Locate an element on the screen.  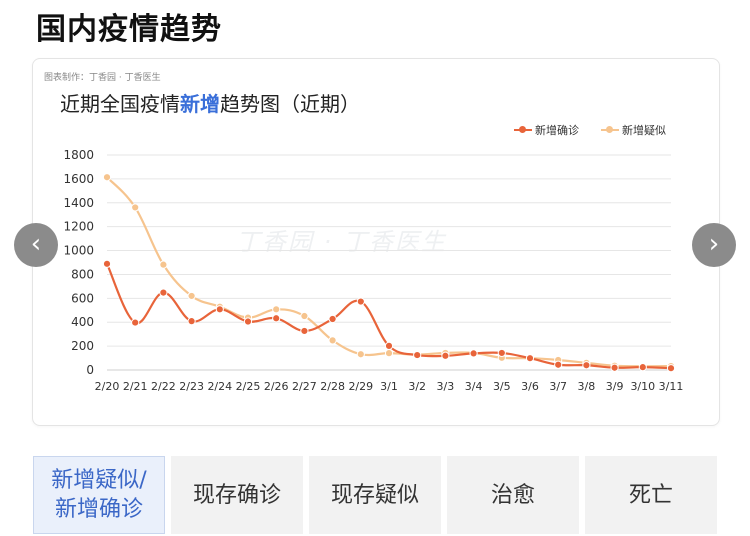
y-tick-label: 600 is located at coordinates (82, 298).